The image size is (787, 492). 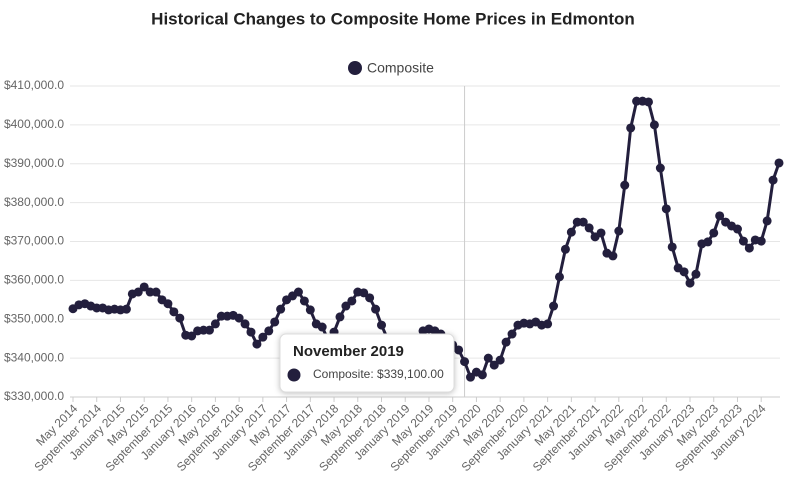 I want to click on y-tick-label: $360,000.0, so click(x=34, y=280).